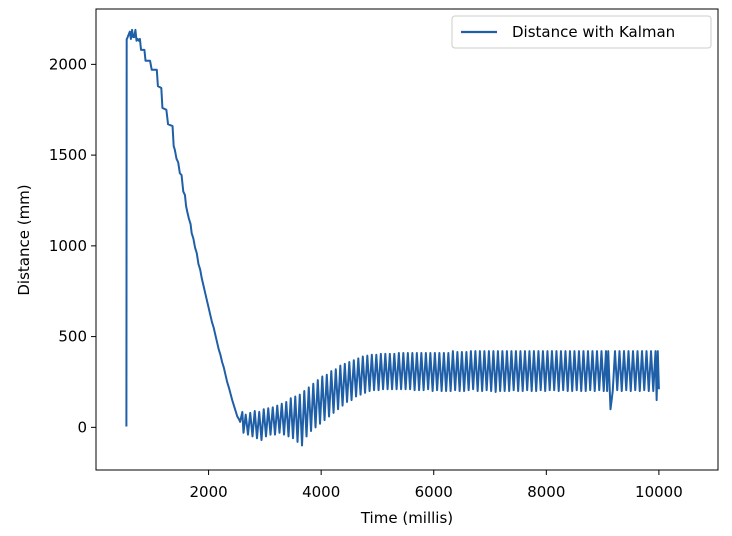 Image resolution: width=732 pixels, height=536 pixels. I want to click on legend-box, so click(581, 32).